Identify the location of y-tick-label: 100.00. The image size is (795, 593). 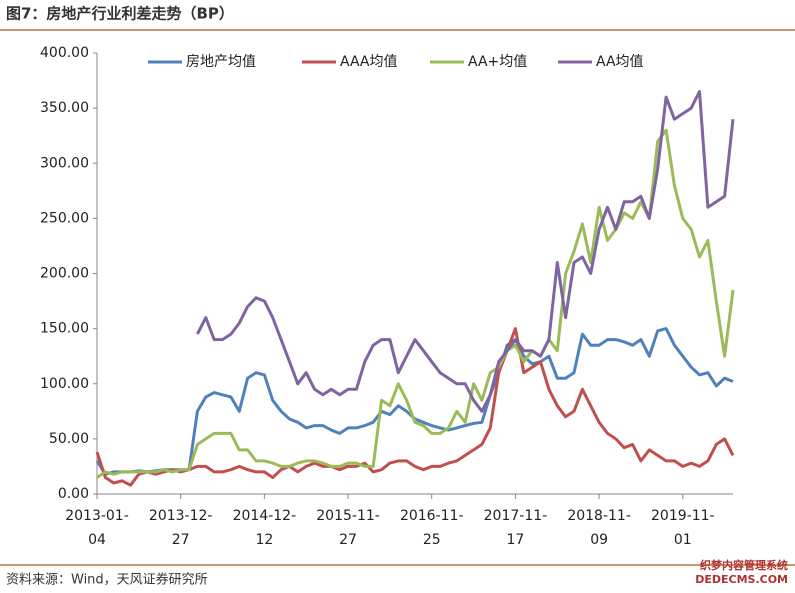
(64, 384).